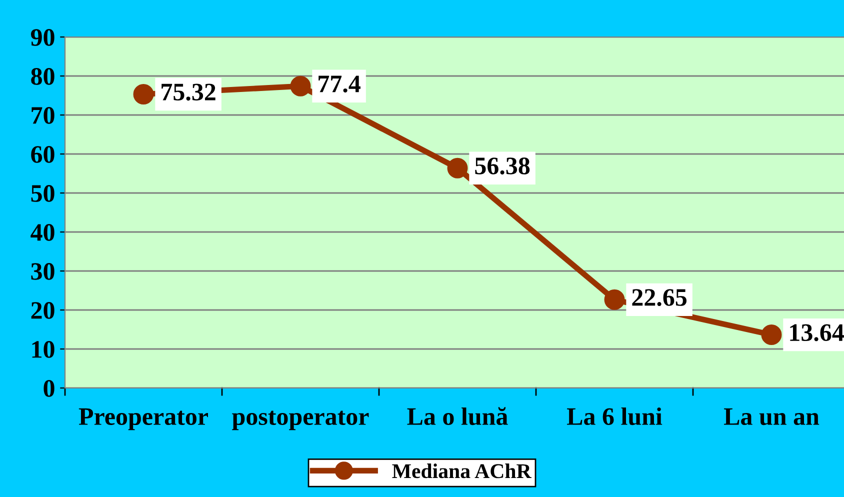 The width and height of the screenshot is (844, 497). What do you see at coordinates (42, 232) in the screenshot?
I see `y-tick-label: 40` at bounding box center [42, 232].